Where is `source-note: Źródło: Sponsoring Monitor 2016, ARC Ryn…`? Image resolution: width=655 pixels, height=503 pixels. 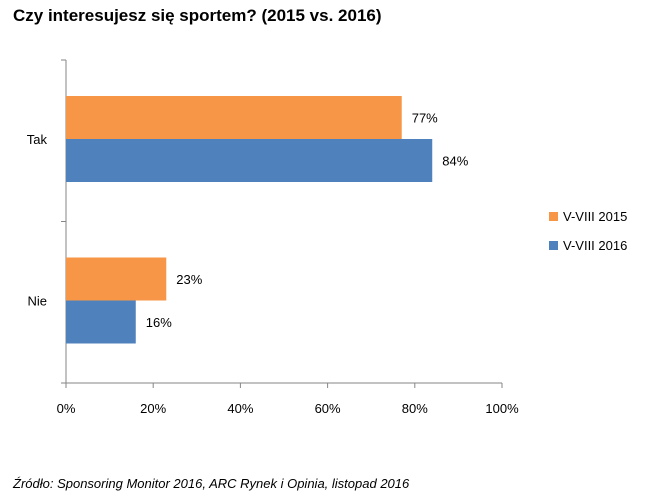 source-note: Źródło: Sponsoring Monitor 2016, ARC Ryn… is located at coordinates (211, 483).